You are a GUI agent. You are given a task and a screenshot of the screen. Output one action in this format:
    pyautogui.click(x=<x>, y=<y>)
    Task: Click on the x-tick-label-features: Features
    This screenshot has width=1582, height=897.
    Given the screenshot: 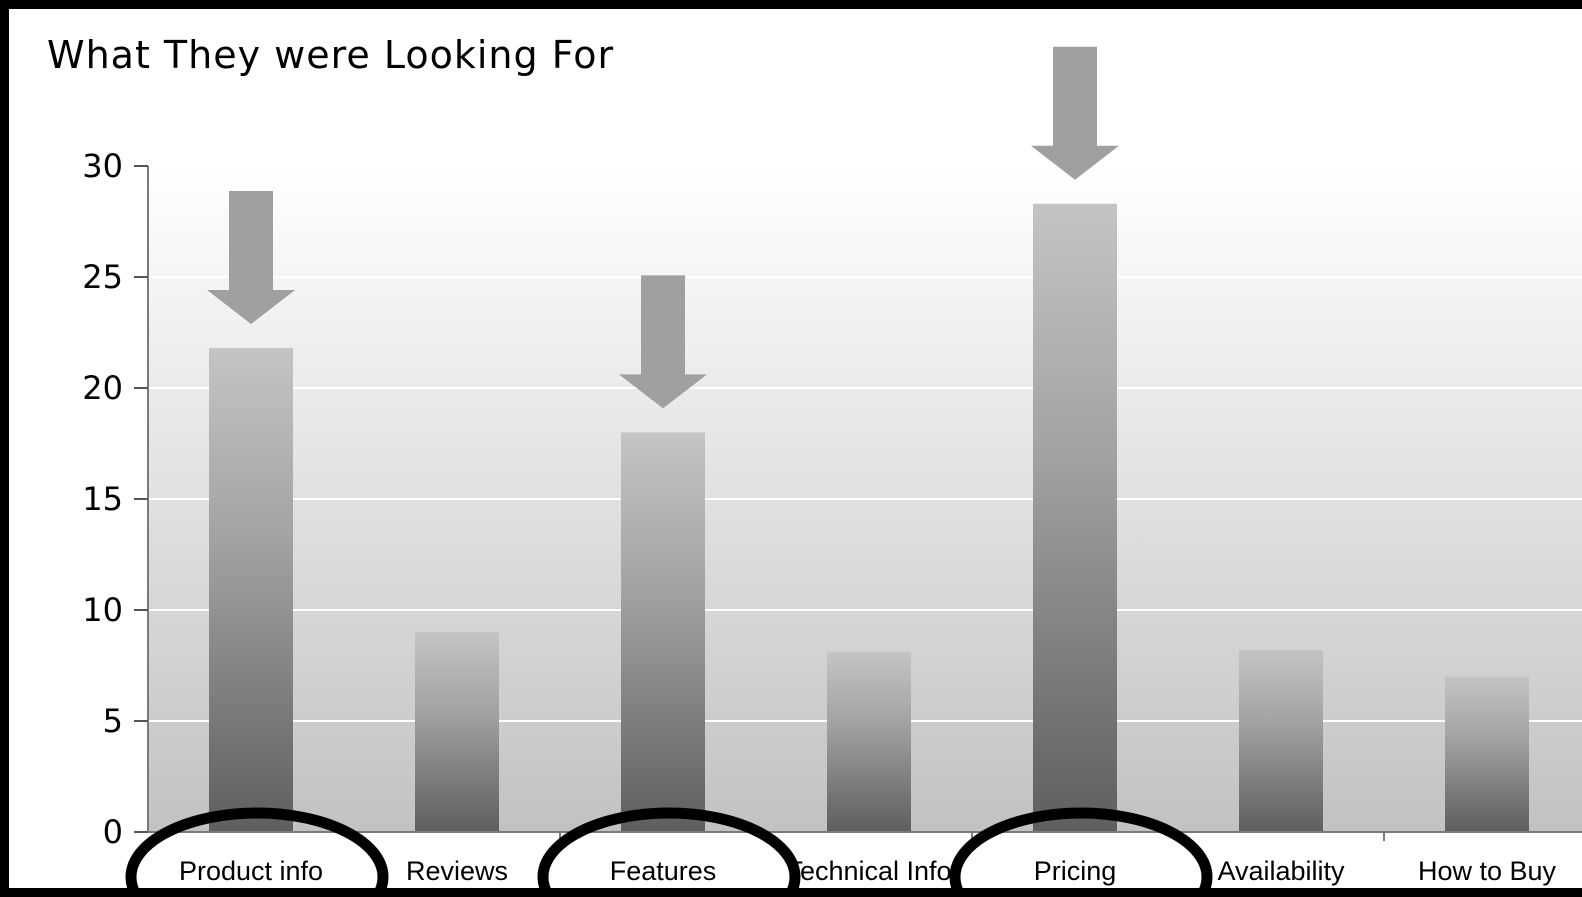 What is the action you would take?
    pyautogui.click(x=663, y=871)
    